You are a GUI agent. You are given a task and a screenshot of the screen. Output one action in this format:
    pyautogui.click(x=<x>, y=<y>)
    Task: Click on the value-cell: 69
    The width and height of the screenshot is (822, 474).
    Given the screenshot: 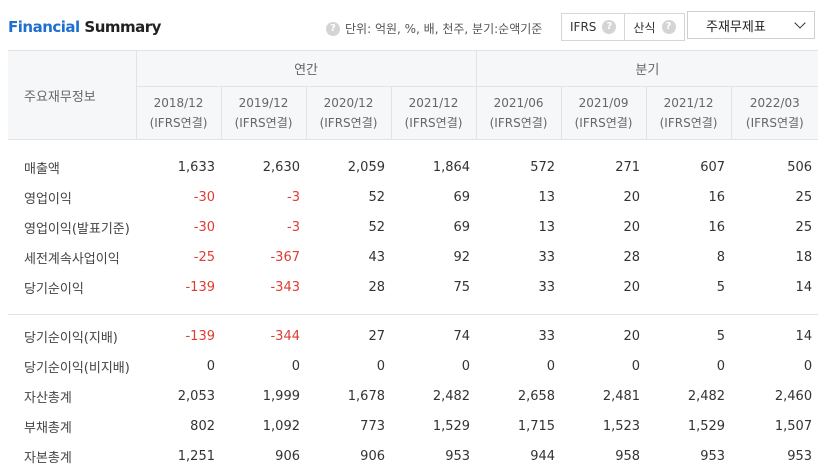 What is the action you would take?
    pyautogui.click(x=462, y=227)
    